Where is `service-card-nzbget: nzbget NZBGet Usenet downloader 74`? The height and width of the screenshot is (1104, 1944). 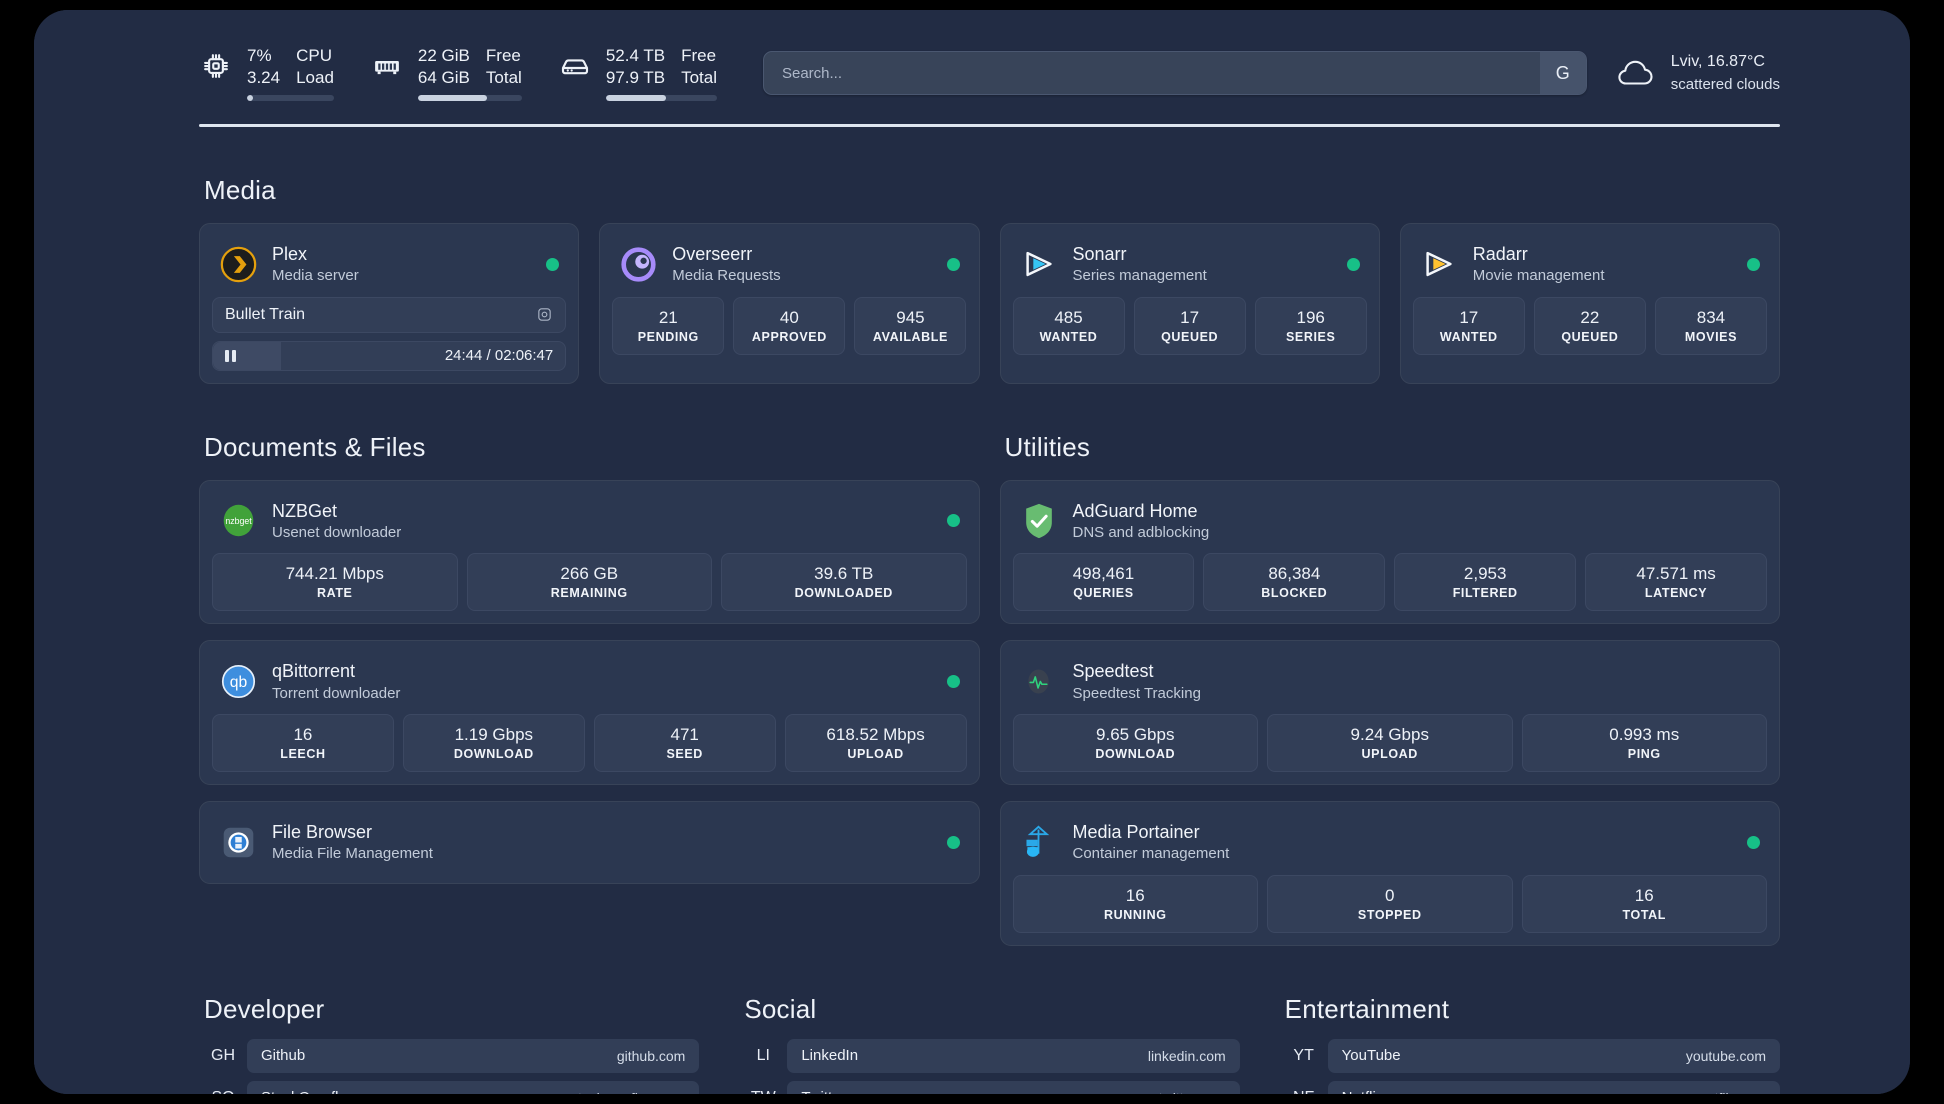 service-card-nzbget: nzbget NZBGet Usenet downloader 74 is located at coordinates (589, 552).